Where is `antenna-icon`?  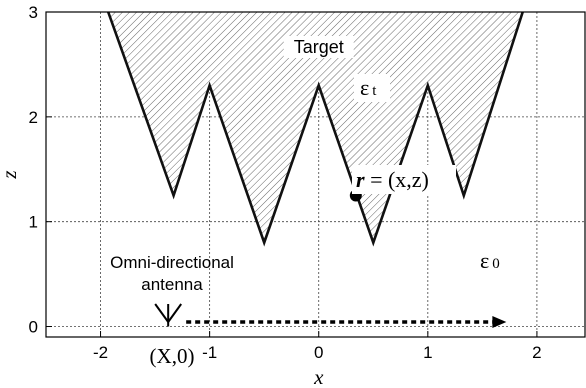
antenna-icon is located at coordinates (168, 315).